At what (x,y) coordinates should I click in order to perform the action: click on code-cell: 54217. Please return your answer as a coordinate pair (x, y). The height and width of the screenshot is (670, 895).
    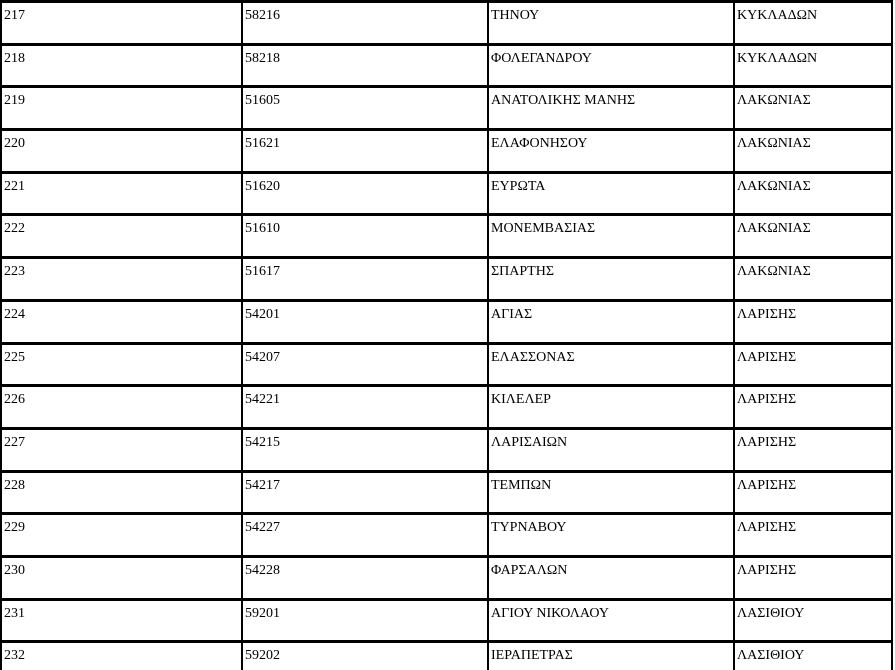
    Looking at the image, I should click on (365, 492).